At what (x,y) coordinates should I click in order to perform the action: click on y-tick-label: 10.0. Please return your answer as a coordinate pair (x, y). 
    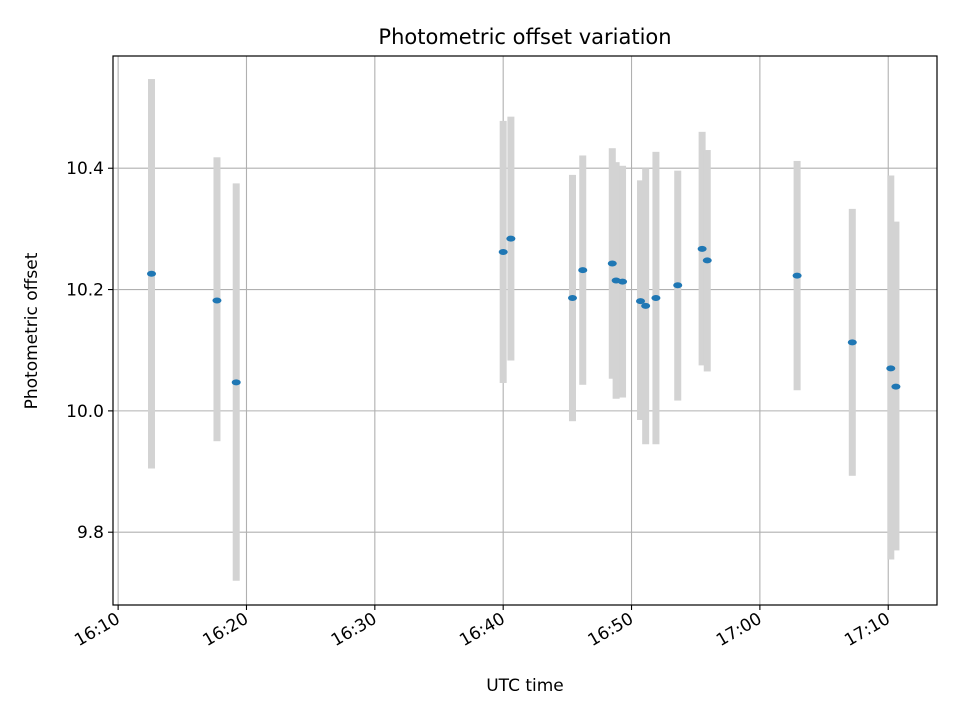
    Looking at the image, I should click on (85, 412).